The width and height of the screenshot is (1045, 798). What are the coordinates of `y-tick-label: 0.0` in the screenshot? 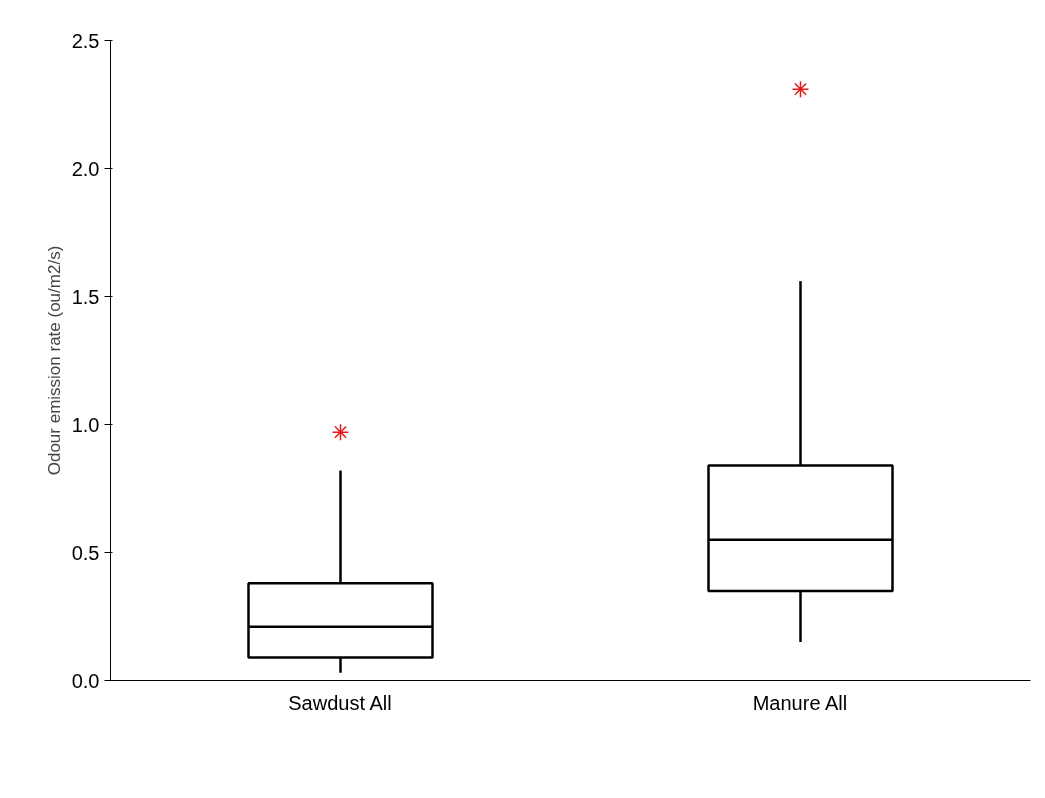 It's located at (85, 680).